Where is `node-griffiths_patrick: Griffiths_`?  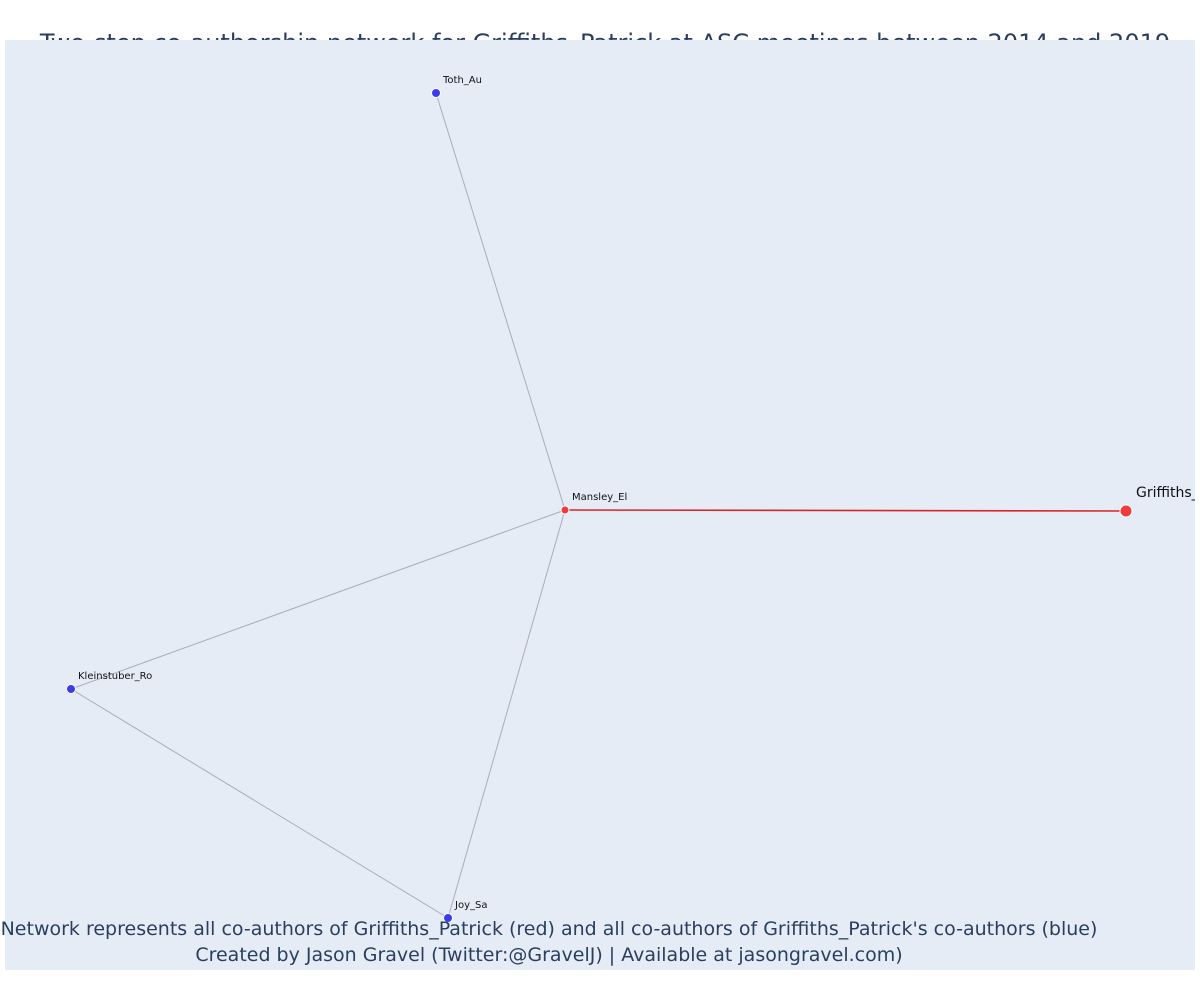
node-griffiths_patrick: Griffiths_ is located at coordinates (1157, 501).